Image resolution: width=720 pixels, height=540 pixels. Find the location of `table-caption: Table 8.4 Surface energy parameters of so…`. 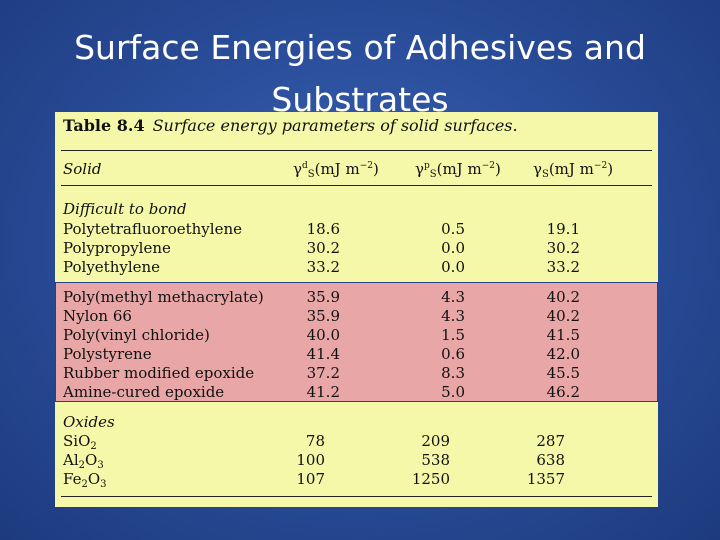

table-caption: Table 8.4 Surface energy parameters of so… is located at coordinates (290, 125).